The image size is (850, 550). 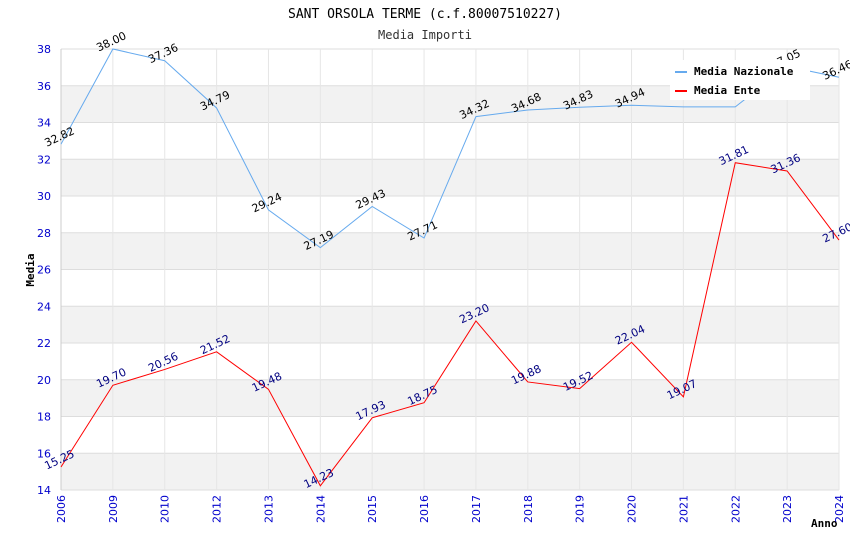 I want to click on x-tick-label: 2010, so click(x=165, y=509).